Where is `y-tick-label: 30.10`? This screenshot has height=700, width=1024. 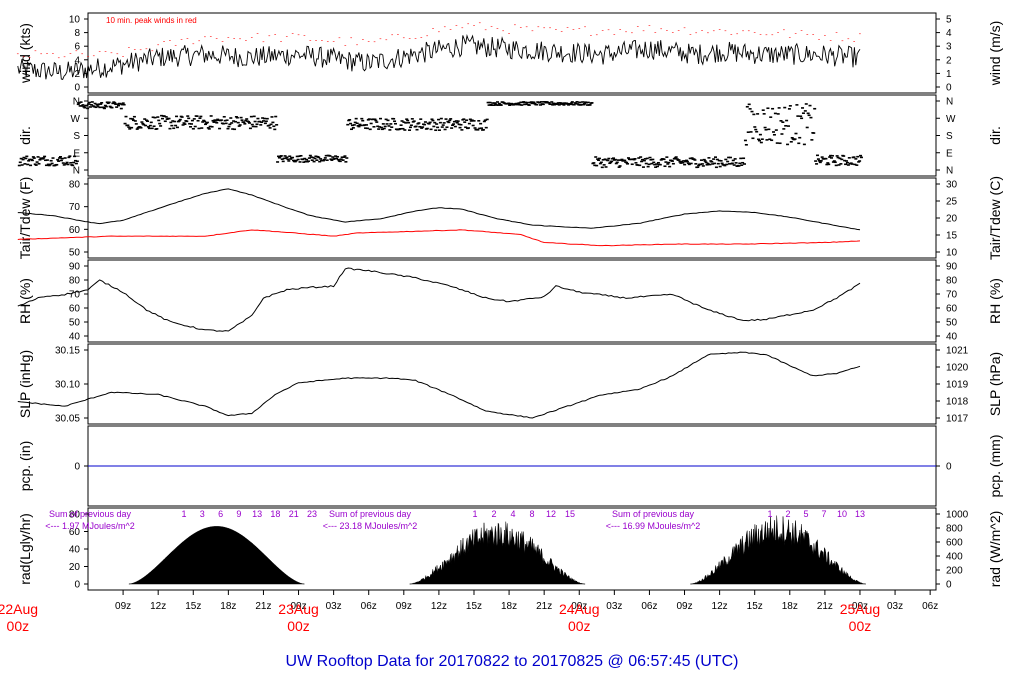 y-tick-label: 30.10 is located at coordinates (67, 385).